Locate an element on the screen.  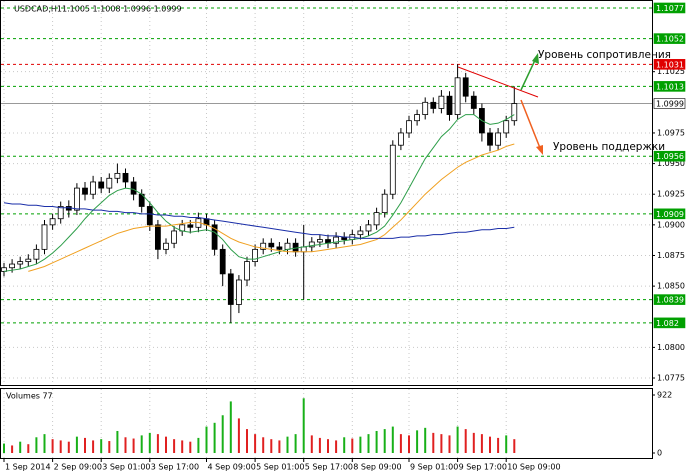
down-arrow is located at coordinates (530, 124).